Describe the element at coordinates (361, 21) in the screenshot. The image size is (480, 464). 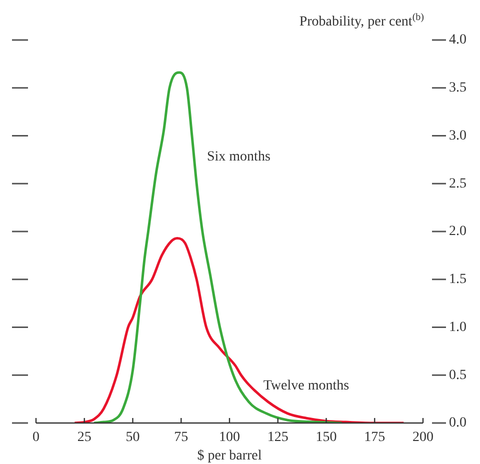
I see `y-axis-title: Probability, per cent$^{(b)}$` at that location.